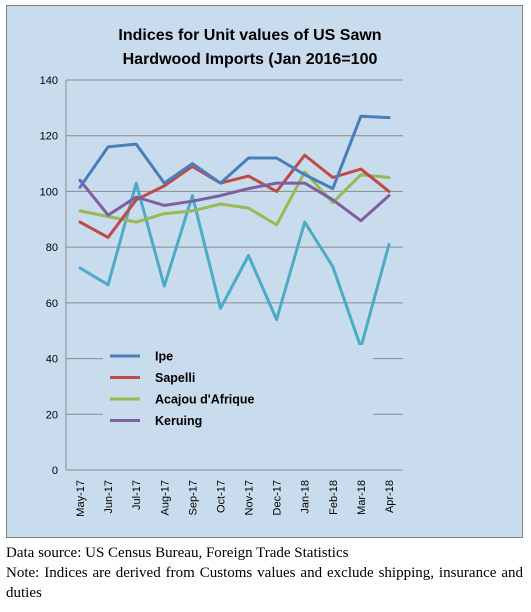 This screenshot has width=531, height=612. Describe the element at coordinates (52, 248) in the screenshot. I see `y-tick-label: 80` at that location.